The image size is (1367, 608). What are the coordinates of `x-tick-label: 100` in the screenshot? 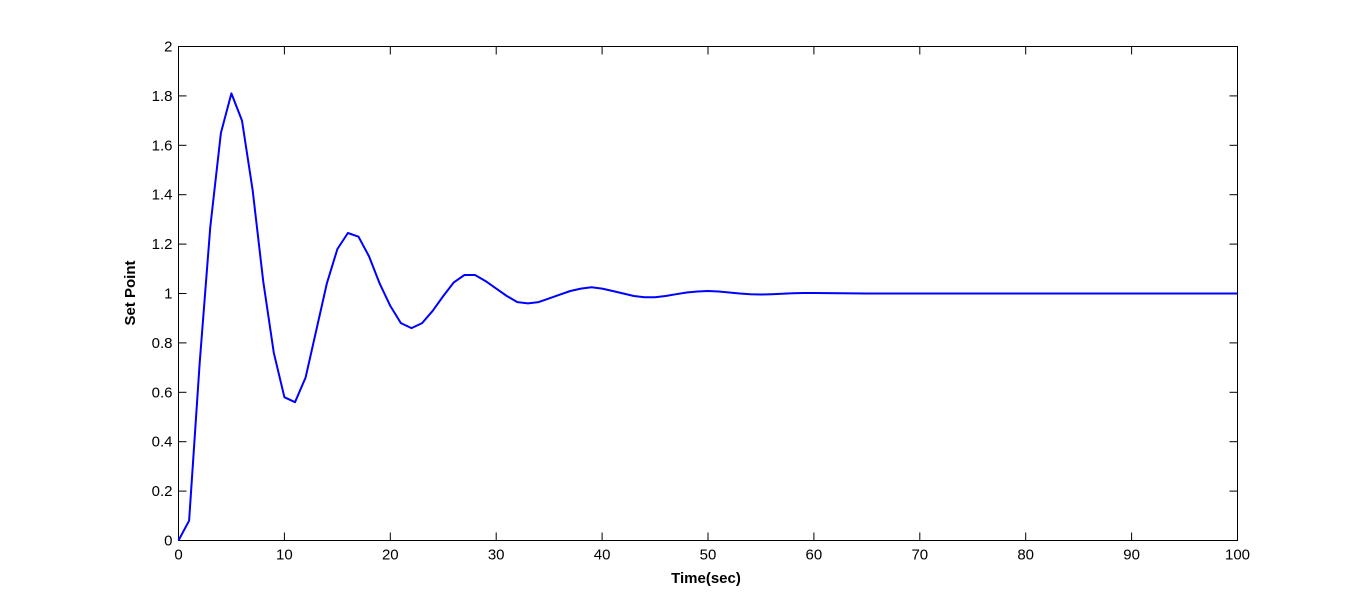 It's located at (1237, 555).